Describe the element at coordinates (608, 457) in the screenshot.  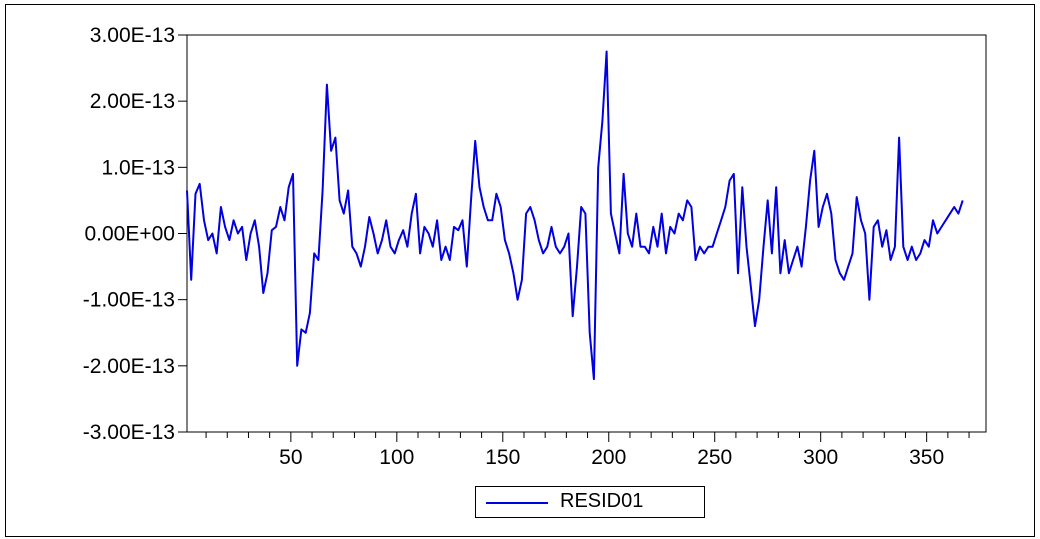
I see `x-tick-label: 200` at that location.